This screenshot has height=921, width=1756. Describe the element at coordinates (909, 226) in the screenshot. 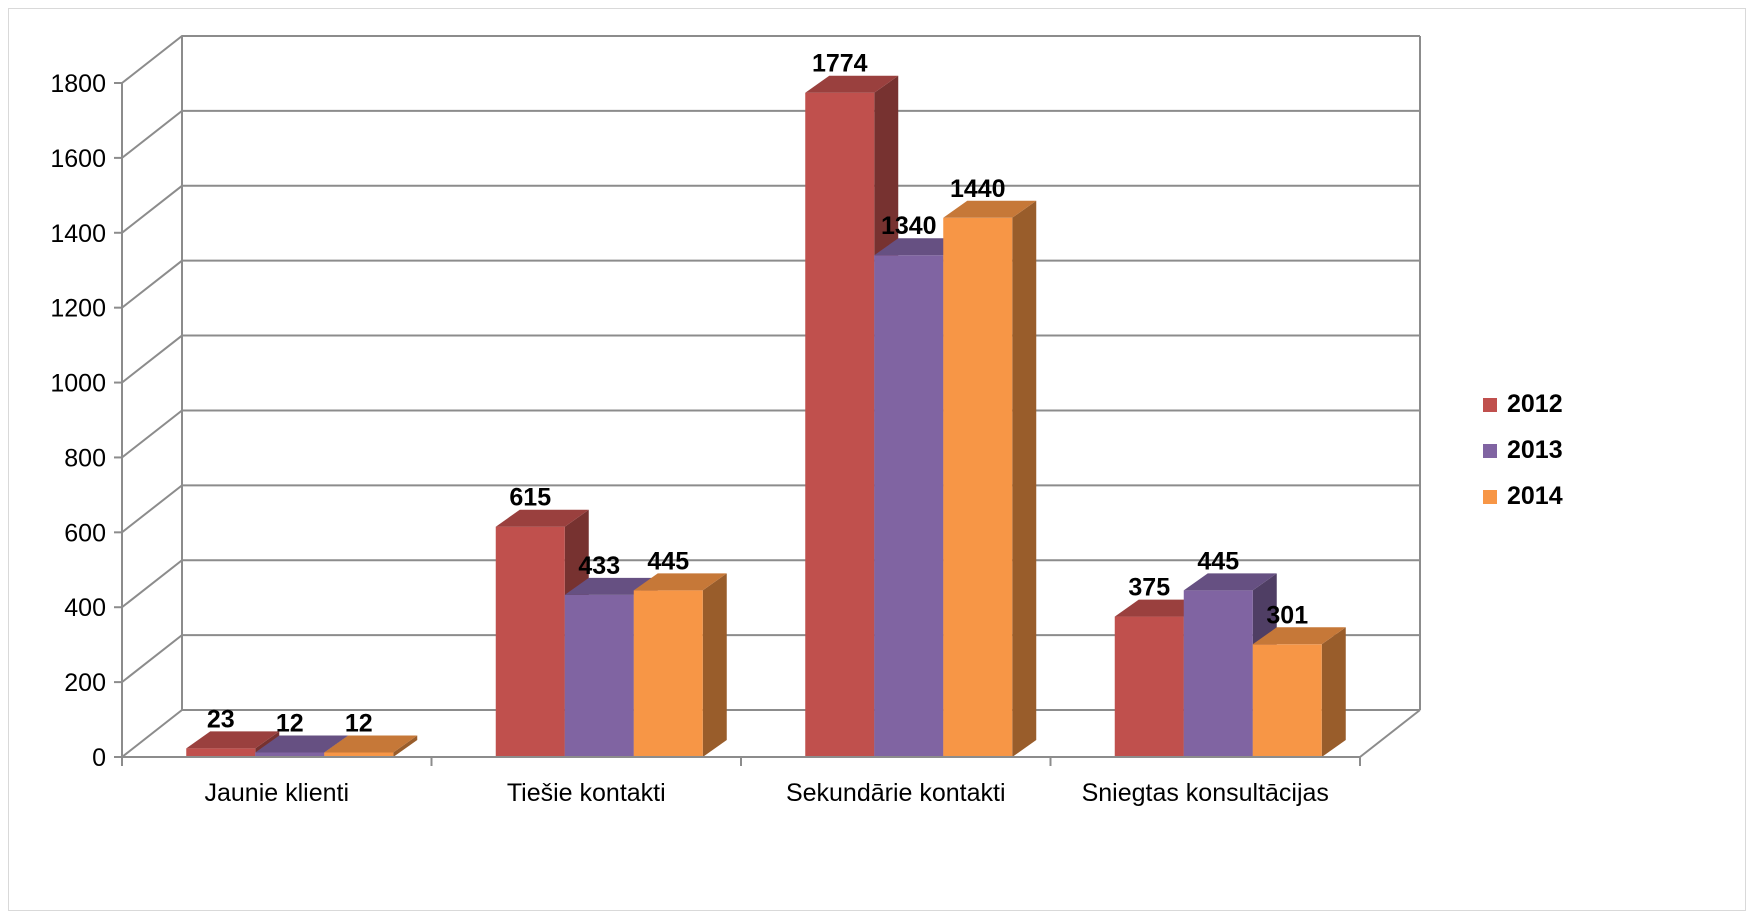

I see `data-label: 1340` at that location.